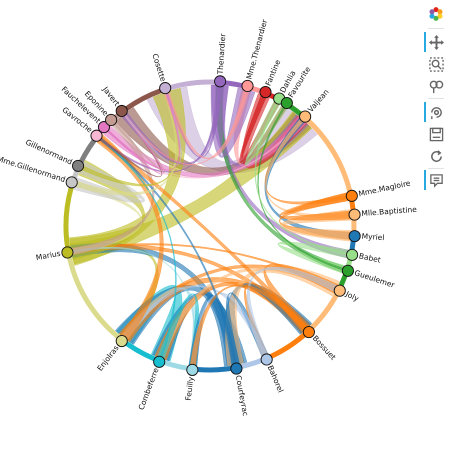  What do you see at coordinates (436, 86) in the screenshot?
I see `zoom-in-icon` at bounding box center [436, 86].